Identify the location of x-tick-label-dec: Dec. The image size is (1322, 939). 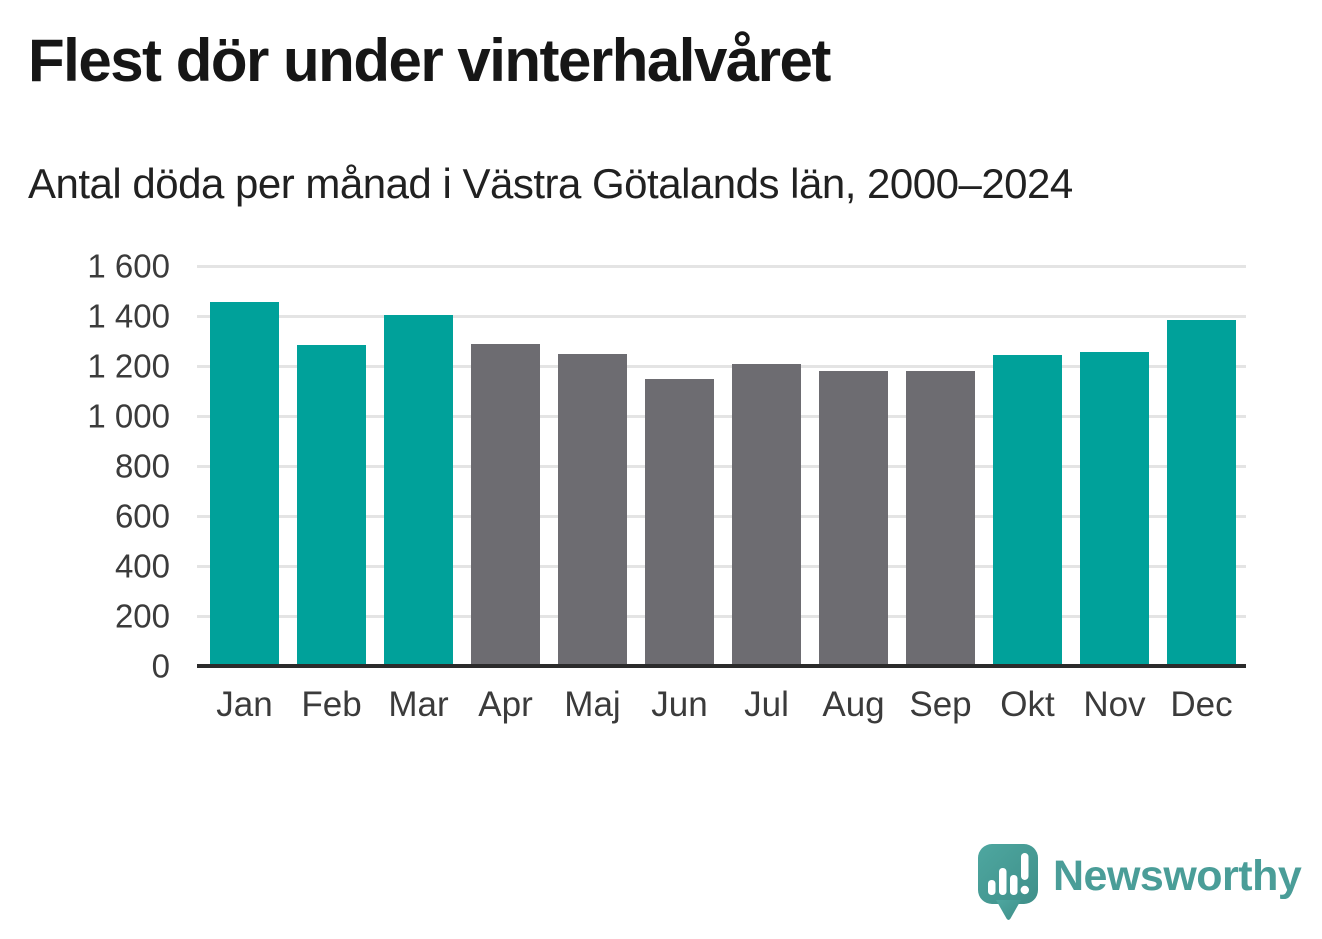
(1201, 704).